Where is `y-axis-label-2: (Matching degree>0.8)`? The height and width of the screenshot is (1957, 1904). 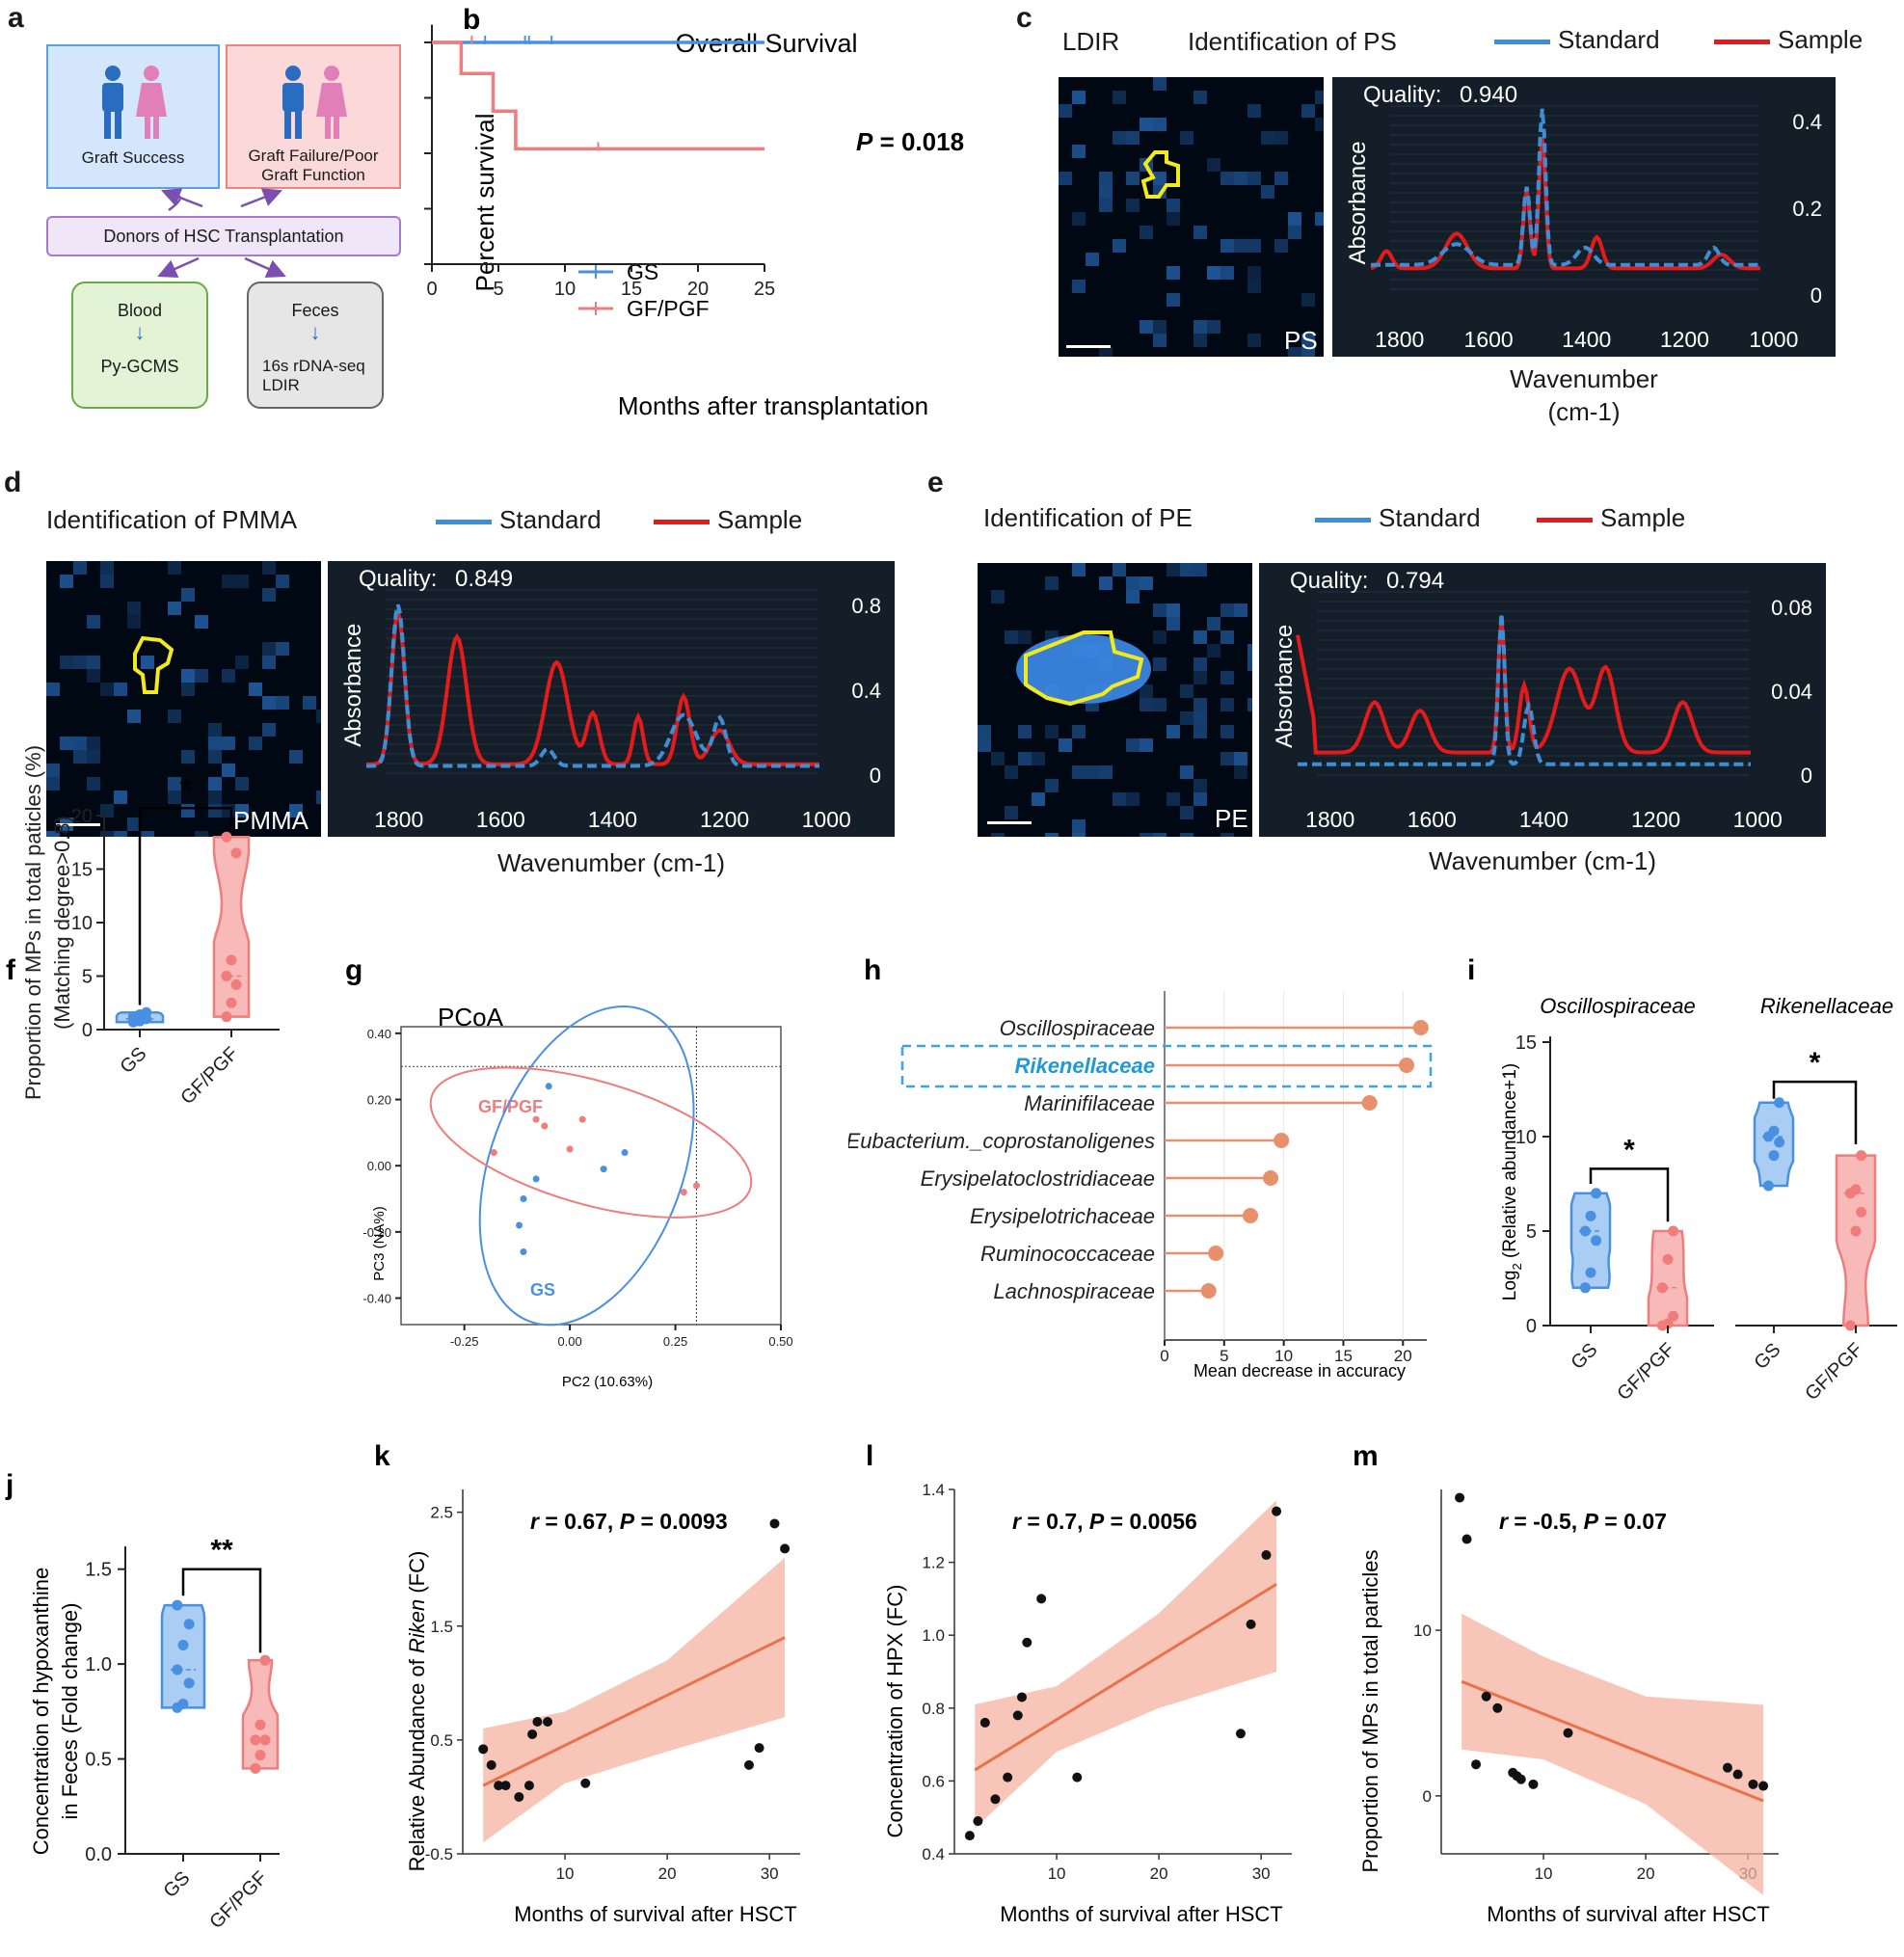
y-axis-label-2: (Matching degree>0.8) is located at coordinates (62, 923).